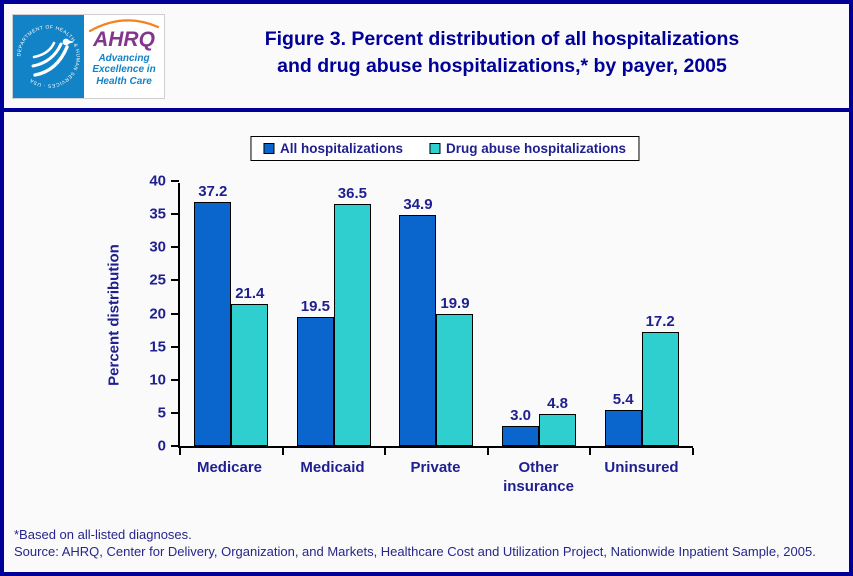  I want to click on bar-value-label-4-0: 5.4, so click(623, 400).